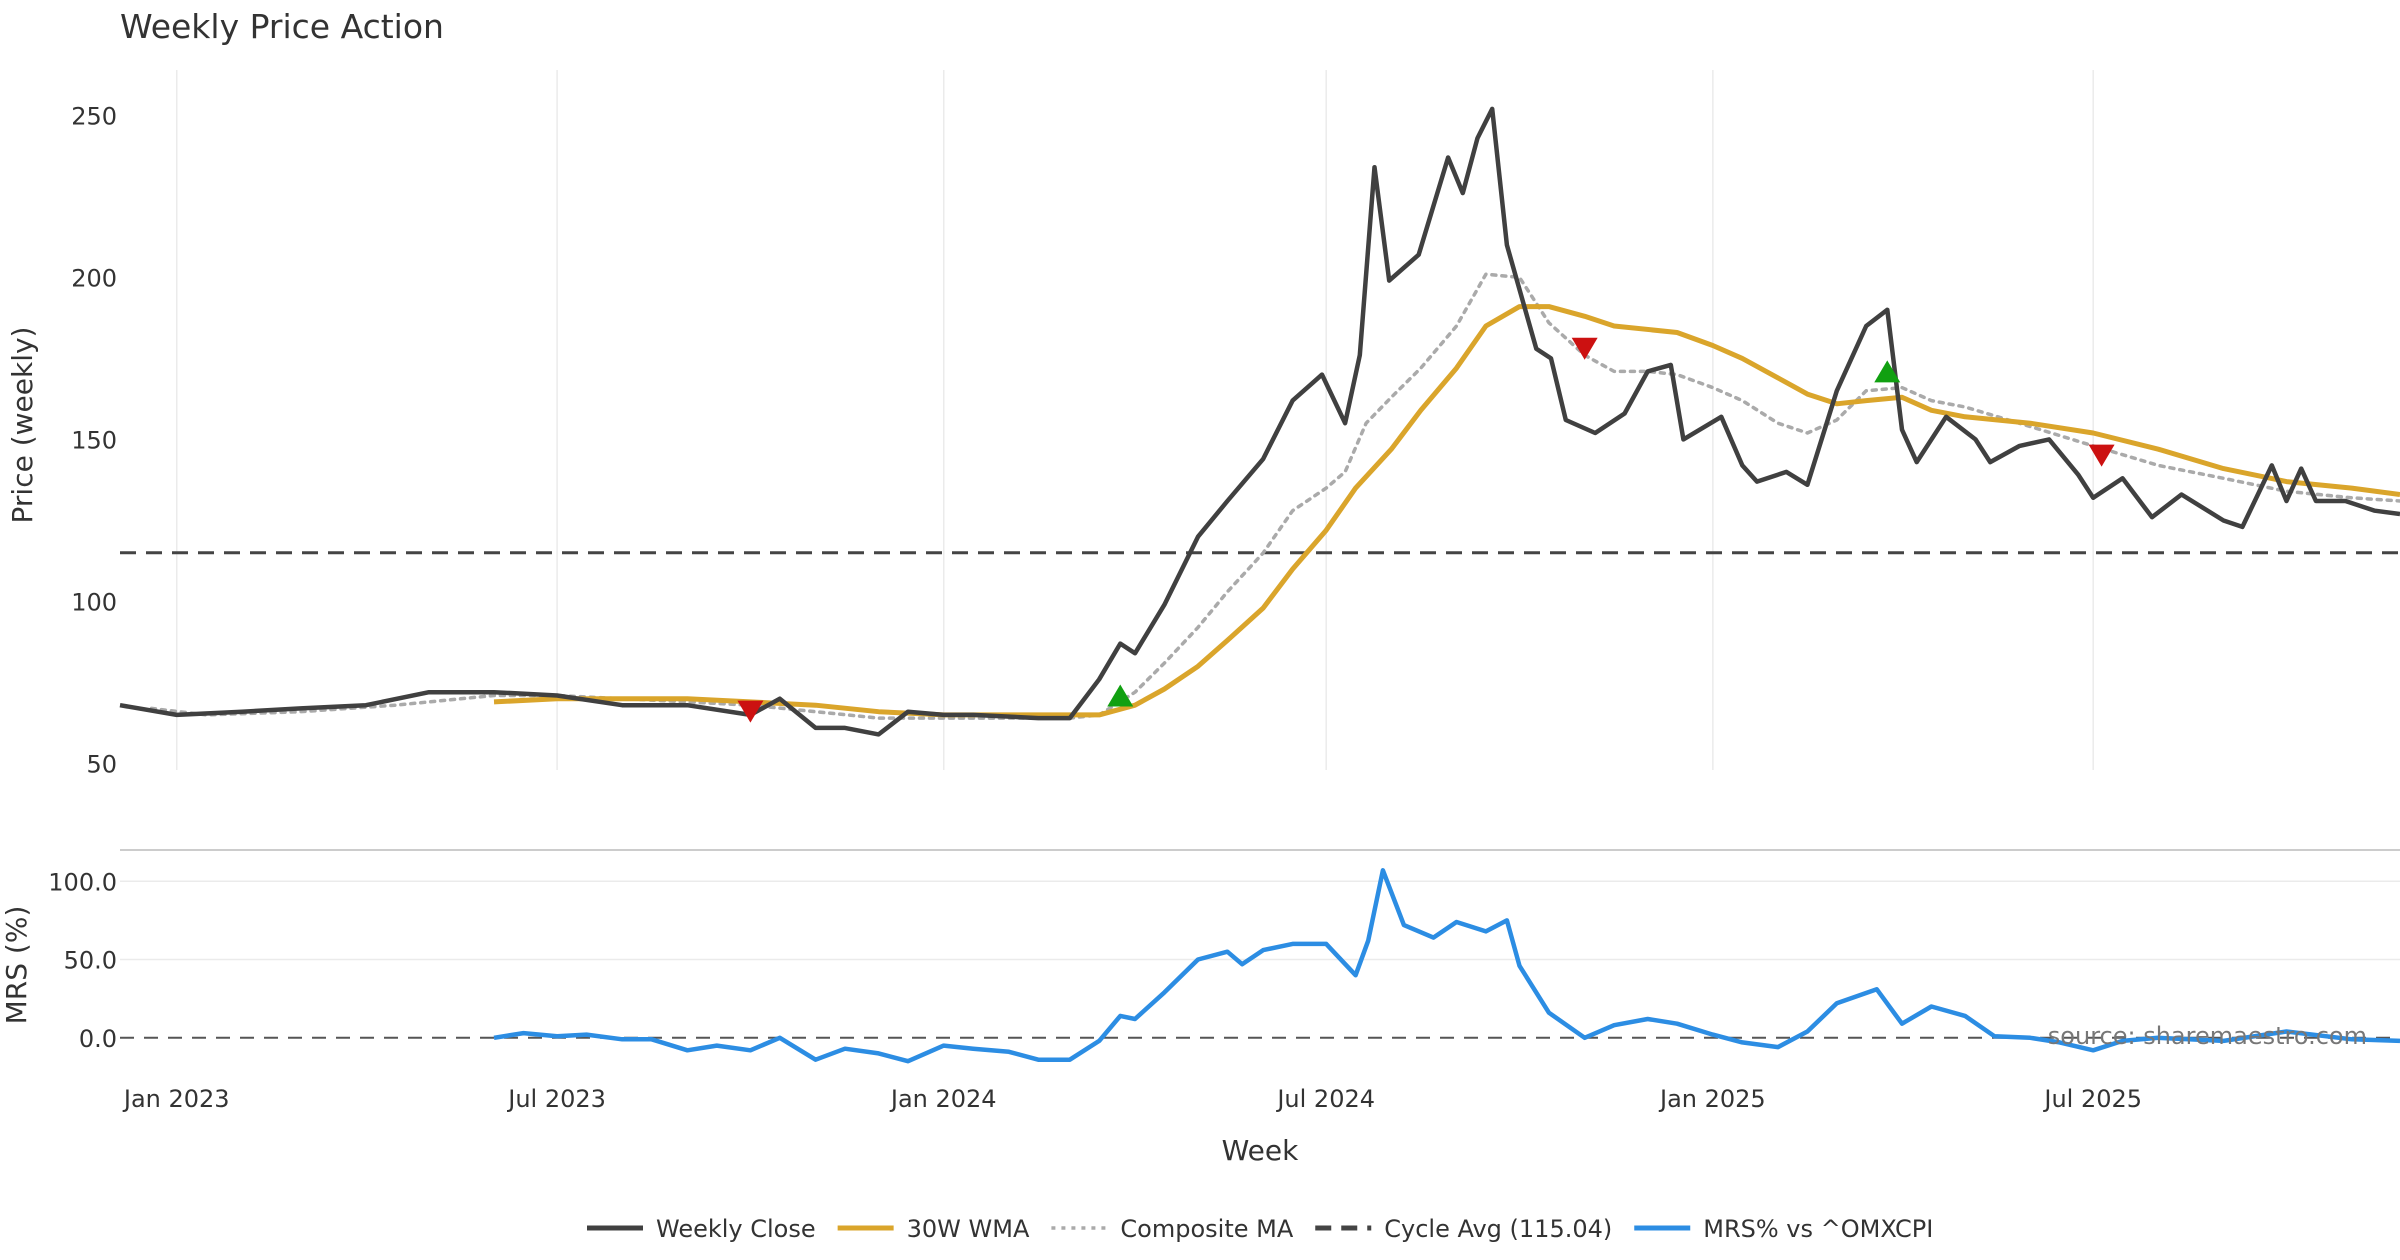 Image resolution: width=2400 pixels, height=1260 pixels. Describe the element at coordinates (736, 1229) in the screenshot. I see `legend-label: Weekly Close` at that location.